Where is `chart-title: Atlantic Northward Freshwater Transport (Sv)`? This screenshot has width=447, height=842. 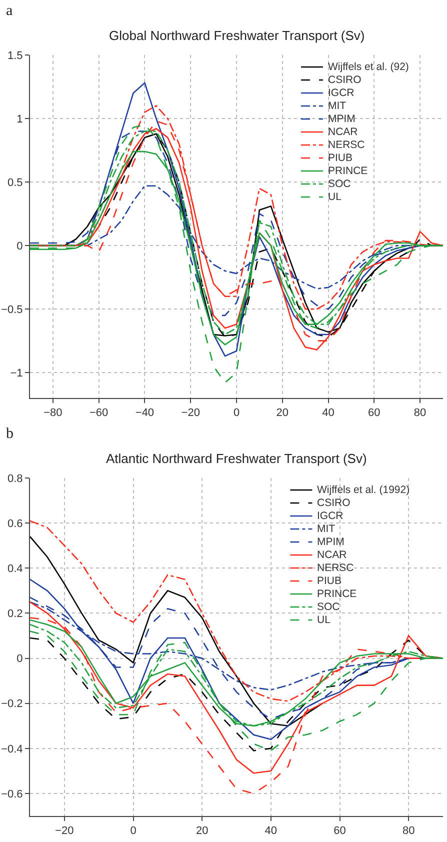 chart-title: Atlantic Northward Freshwater Transport (Sv) is located at coordinates (236, 458).